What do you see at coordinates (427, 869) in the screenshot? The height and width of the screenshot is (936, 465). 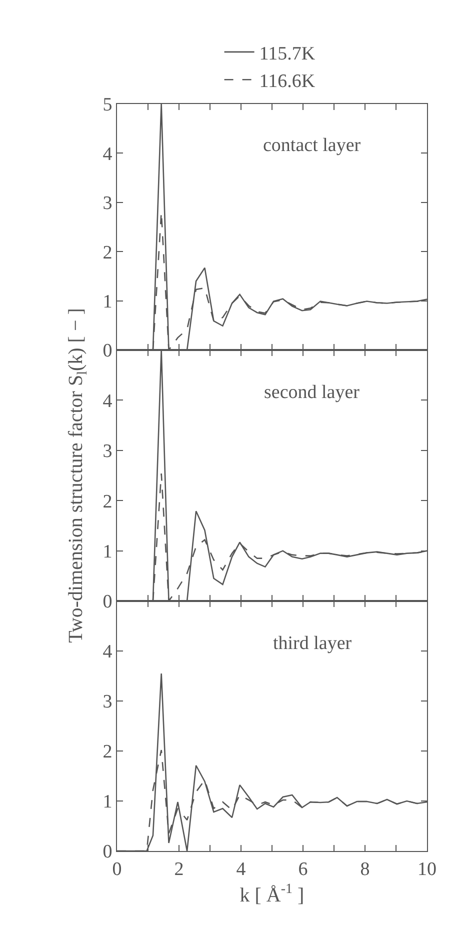 I see `x-tick-label: 10` at bounding box center [427, 869].